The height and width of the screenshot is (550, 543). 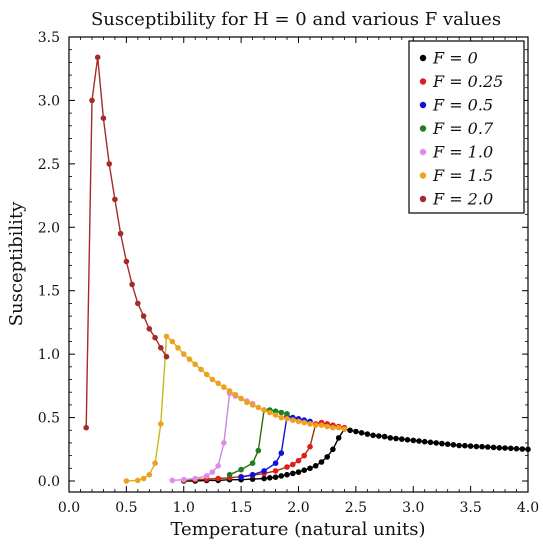 What do you see at coordinates (49, 228) in the screenshot?
I see `y-tick-label: 2.0` at bounding box center [49, 228].